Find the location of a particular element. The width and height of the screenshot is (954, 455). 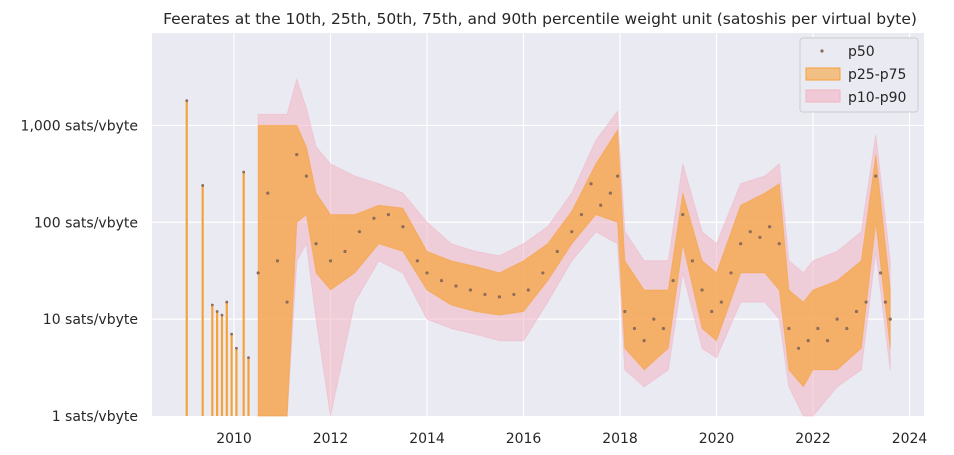

legend-swatch-p10-p90 is located at coordinates (823, 96).